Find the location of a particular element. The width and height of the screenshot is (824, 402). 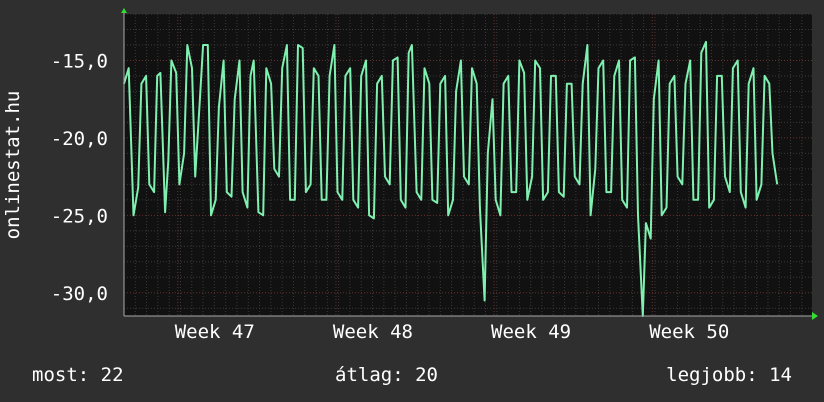

x-tick-label: Week 47 is located at coordinates (215, 332).